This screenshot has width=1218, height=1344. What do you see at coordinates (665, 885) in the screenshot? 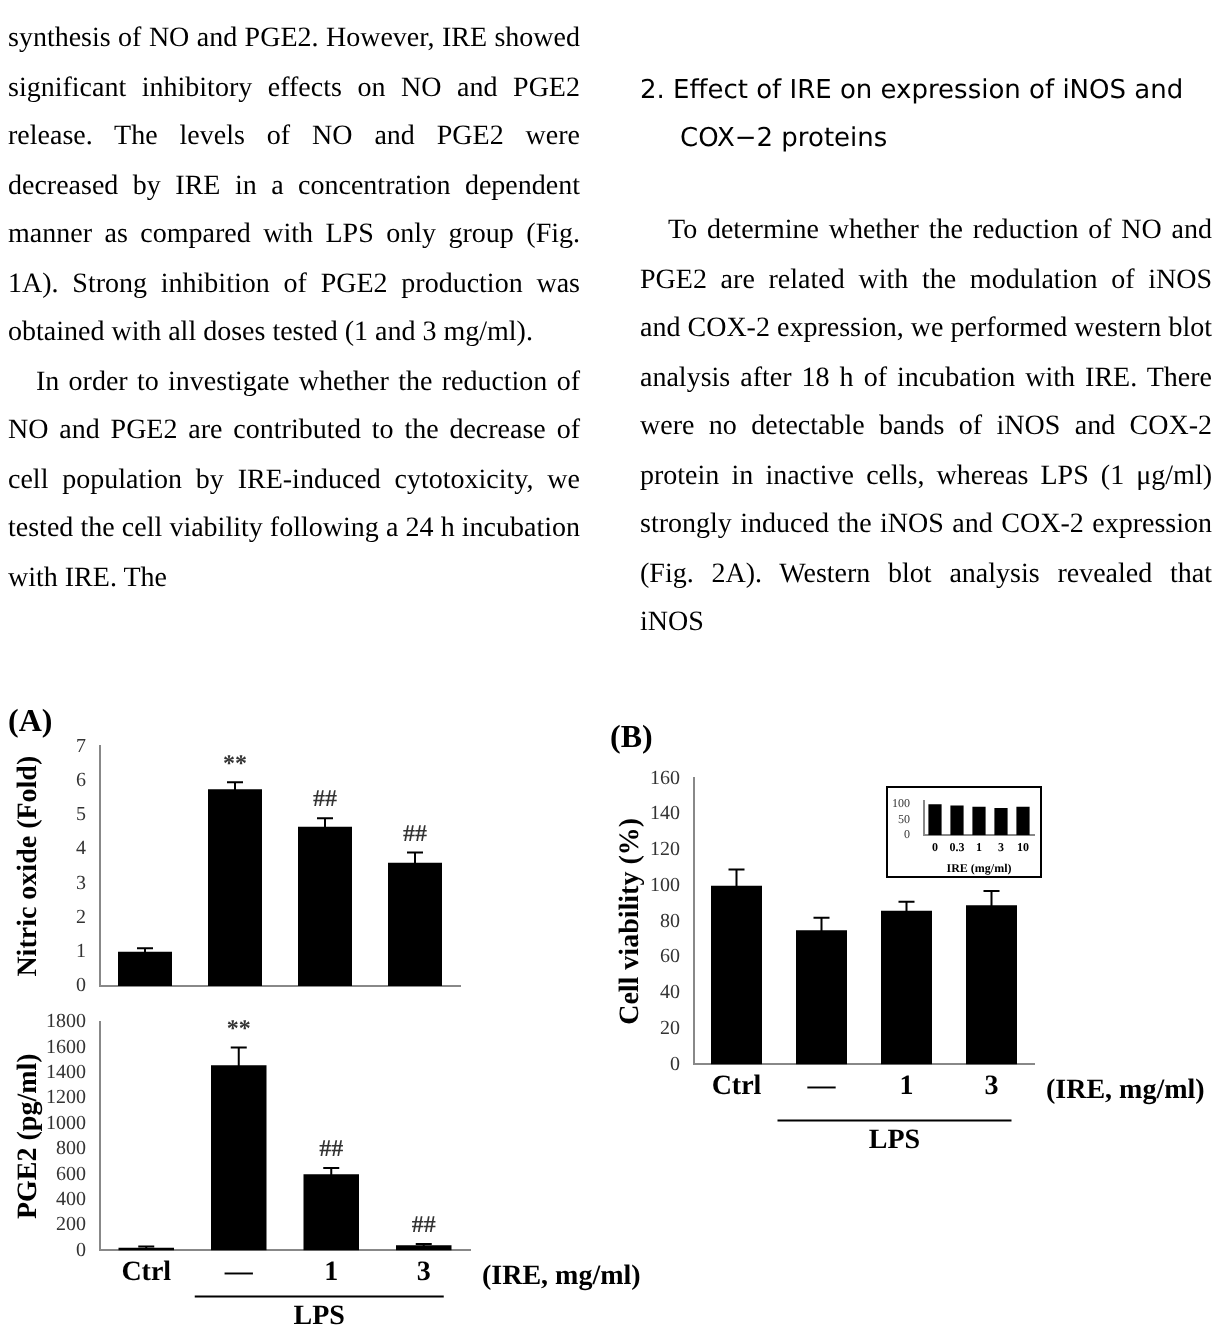
I see `y-tick-label: 100` at bounding box center [665, 885].